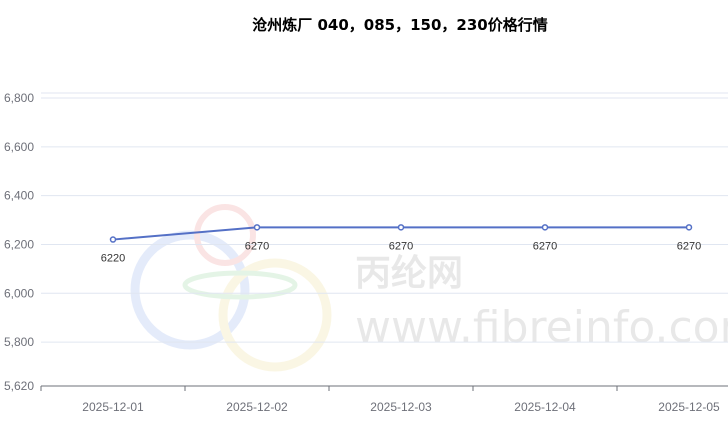 This screenshot has width=728, height=429. I want to click on watermark-cn: 丙纶网, so click(409, 273).